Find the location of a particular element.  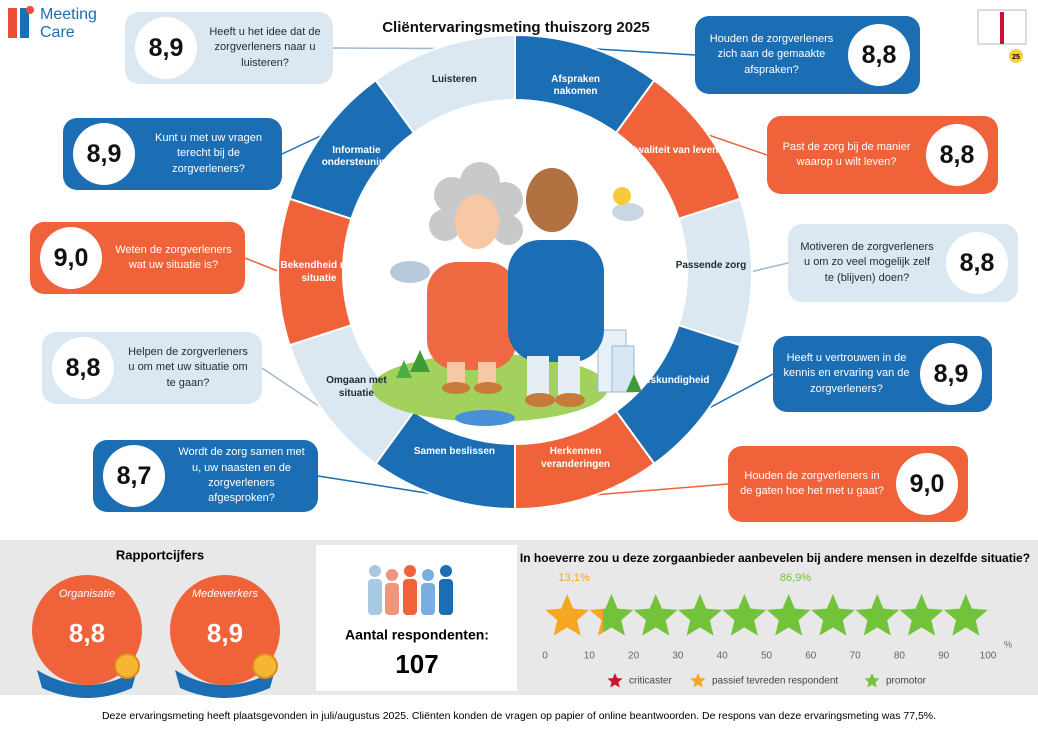

title: Cliëntervaringsmeting thuiszorg 2025 is located at coordinates (516, 27).